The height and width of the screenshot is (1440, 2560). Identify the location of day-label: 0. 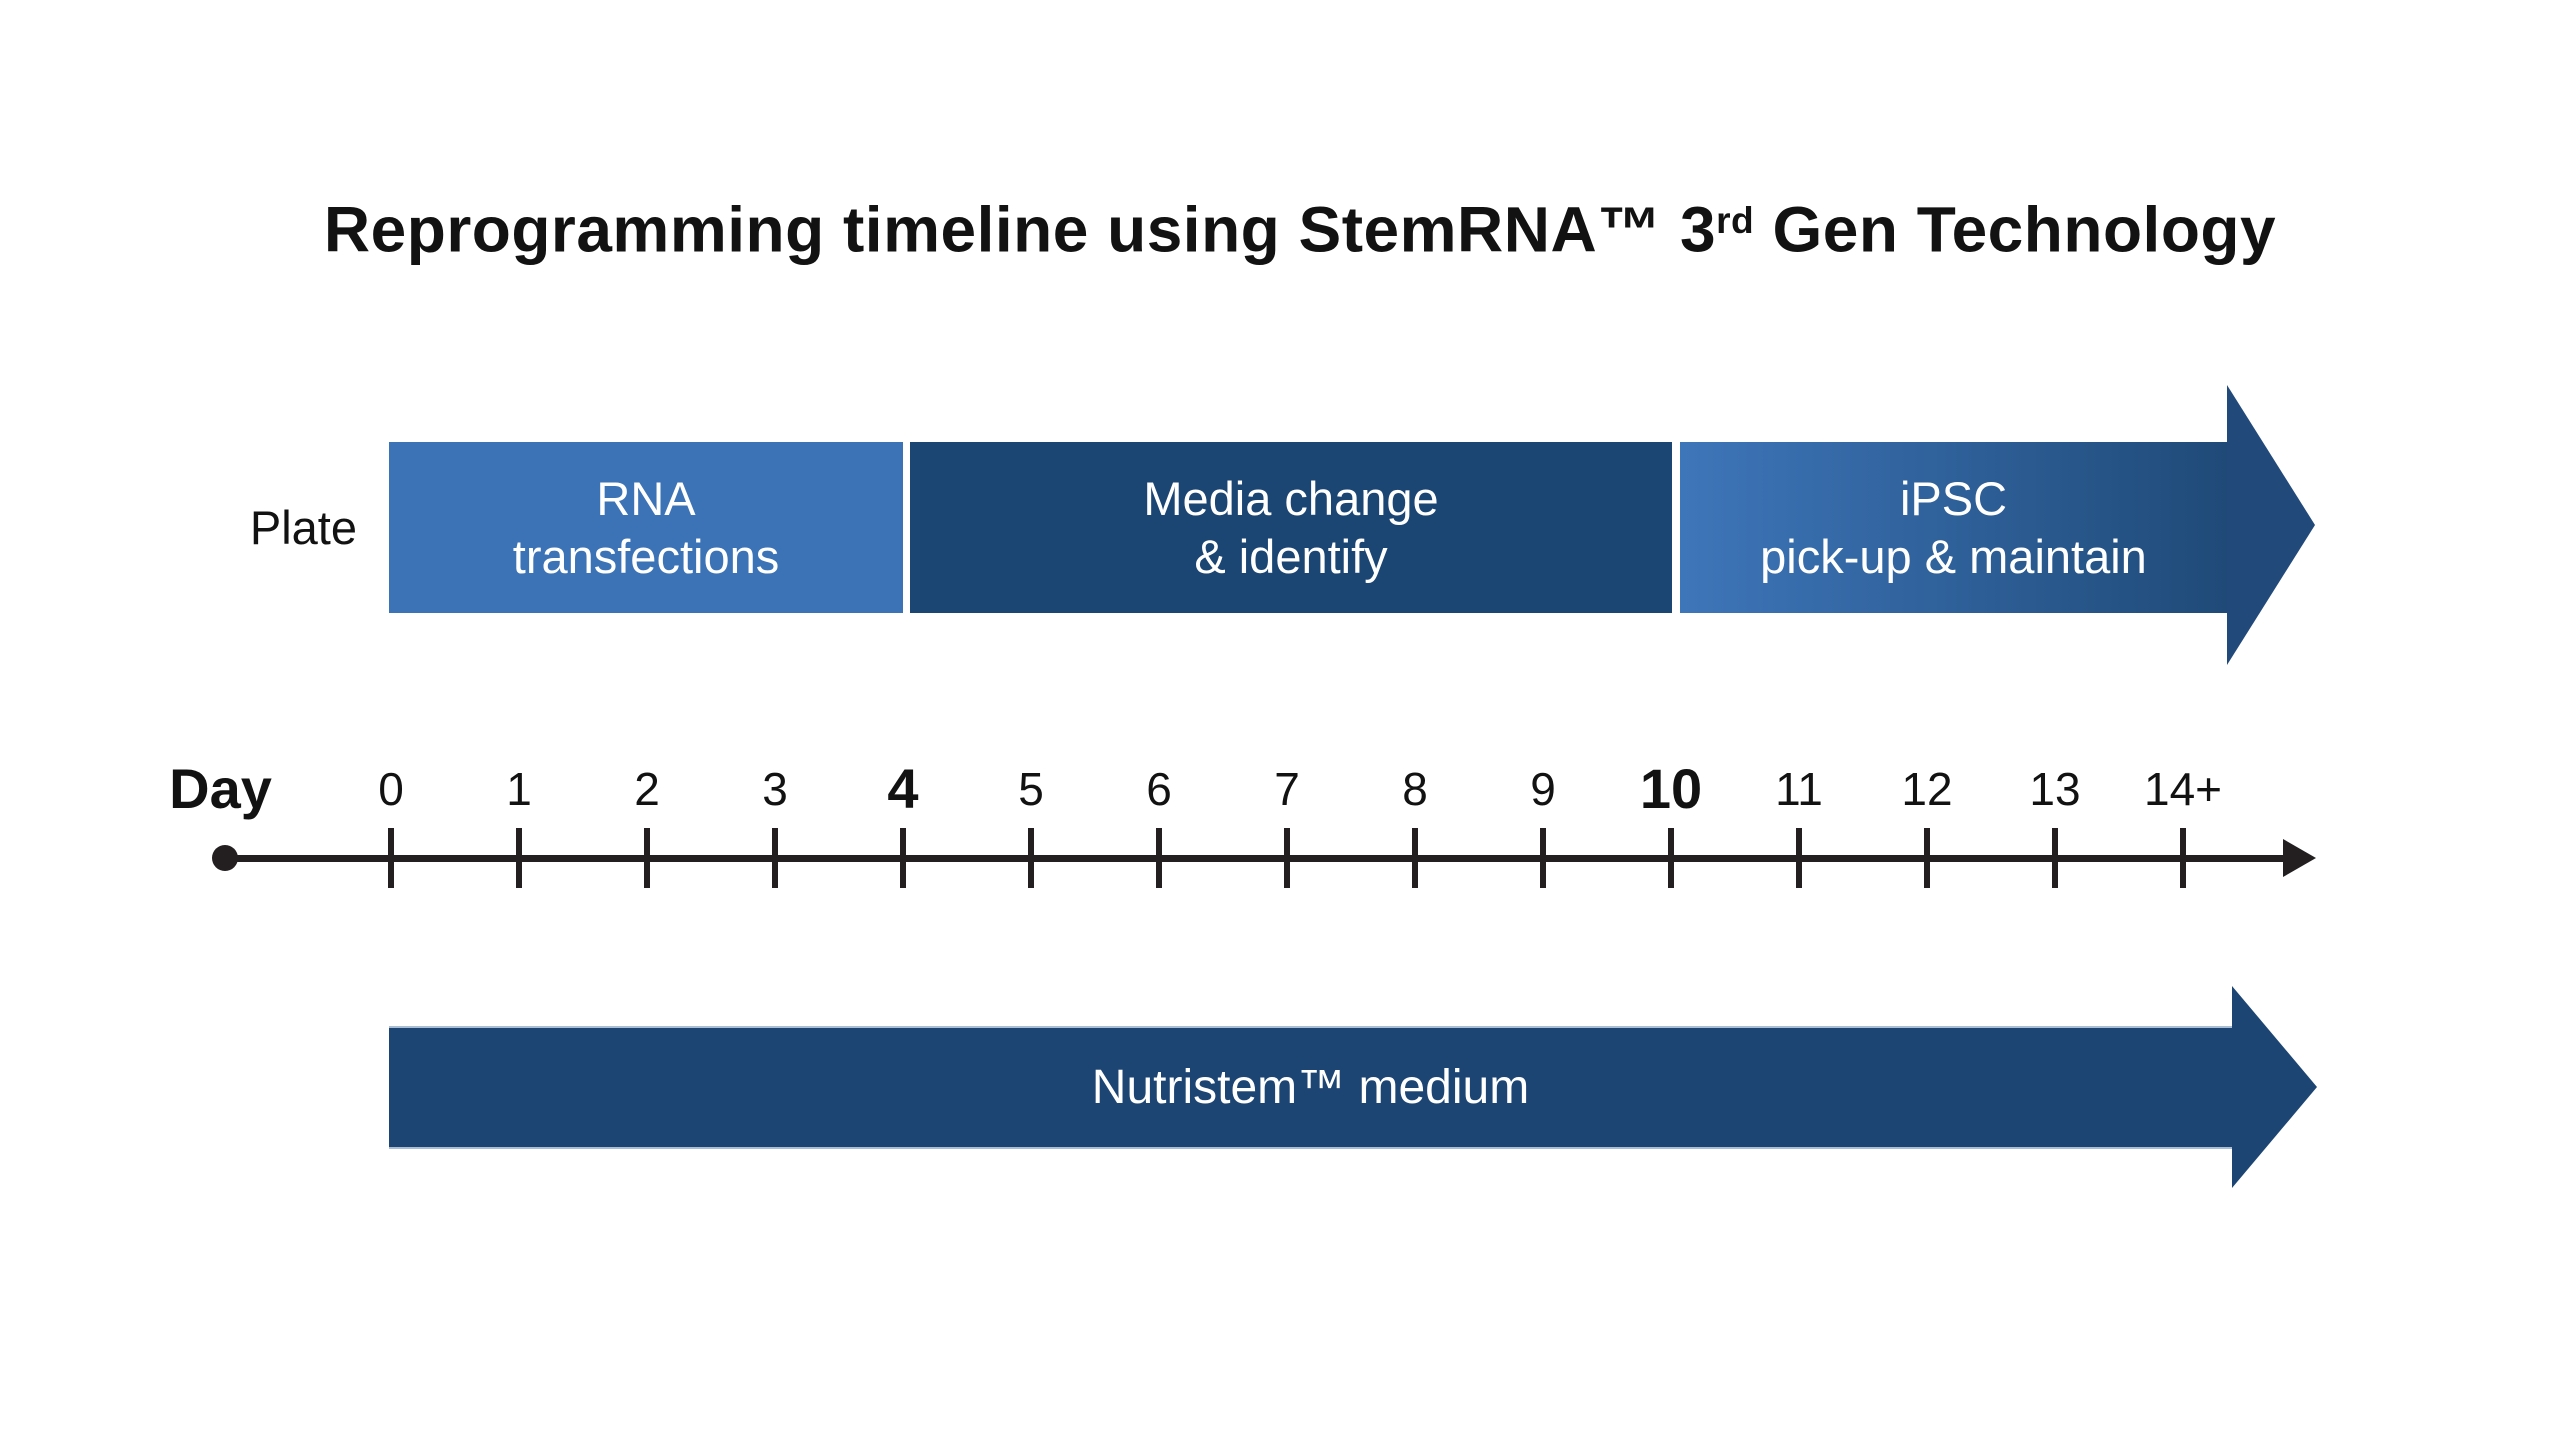
(391, 789).